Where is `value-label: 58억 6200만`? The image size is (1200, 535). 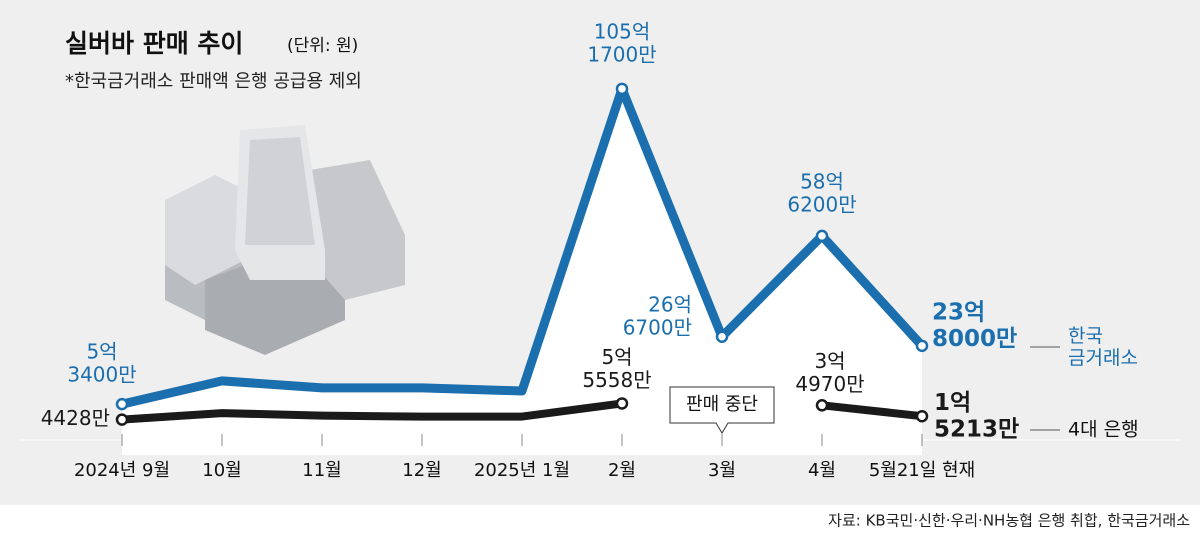
value-label: 58억 6200만 is located at coordinates (821, 192).